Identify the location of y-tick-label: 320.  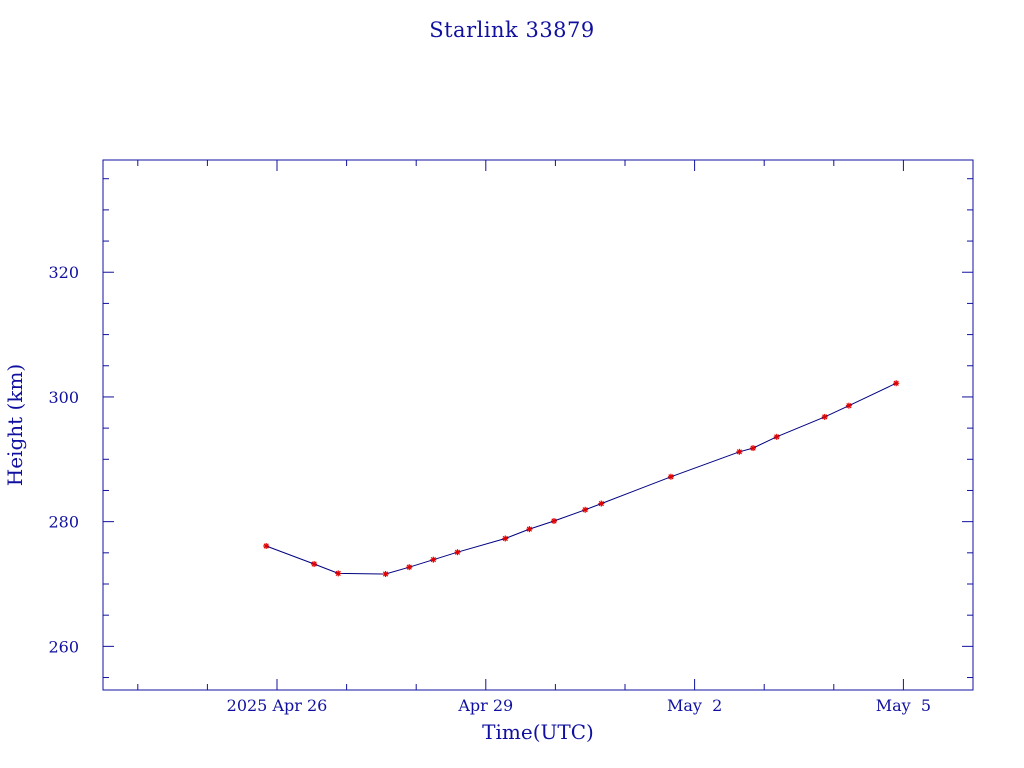
(63, 272).